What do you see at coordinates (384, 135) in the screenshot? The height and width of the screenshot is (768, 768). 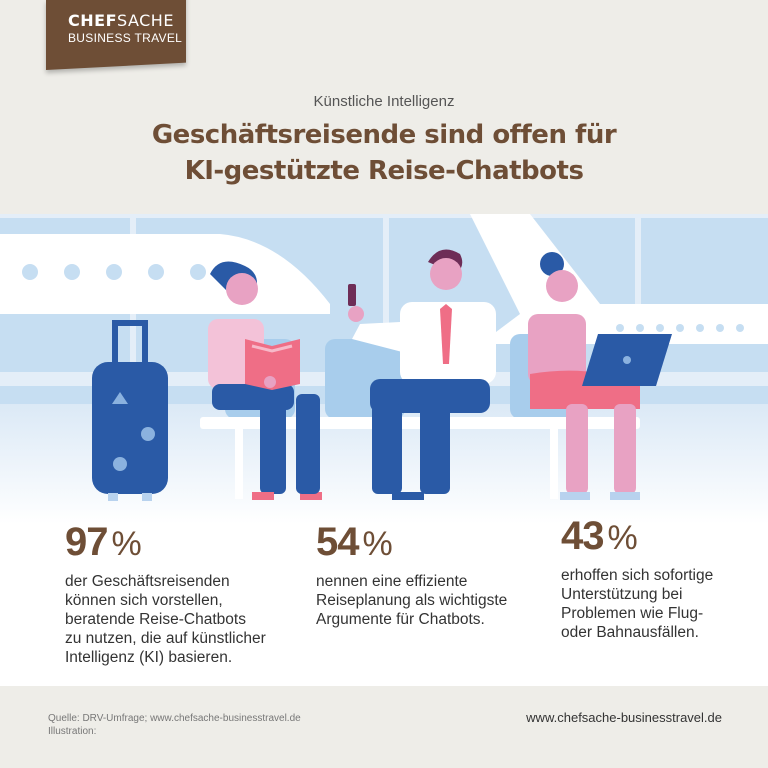 I see `title-line-1: Geschäftsreisende sind offen für` at bounding box center [384, 135].